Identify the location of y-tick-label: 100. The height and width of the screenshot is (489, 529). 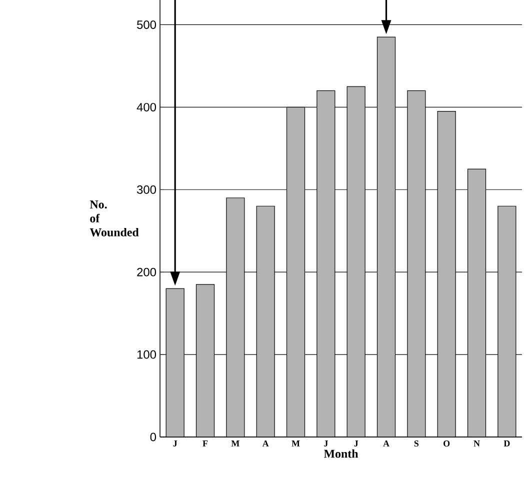
(146, 354).